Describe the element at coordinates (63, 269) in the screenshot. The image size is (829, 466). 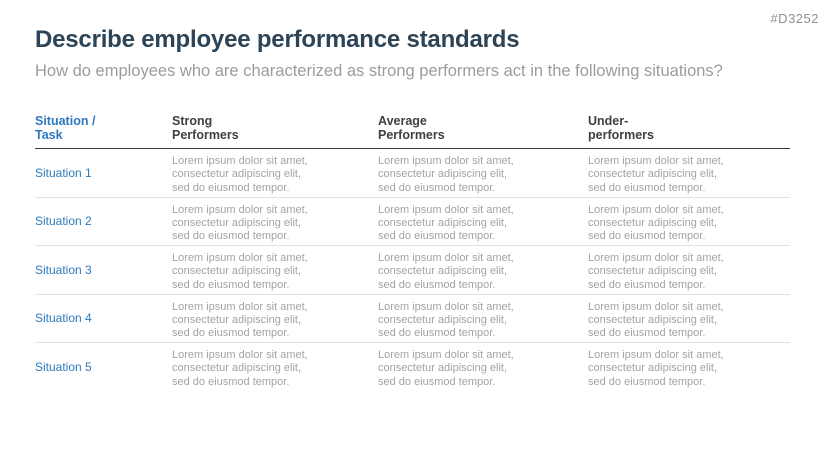
I see `situation-label: Situation 3` at that location.